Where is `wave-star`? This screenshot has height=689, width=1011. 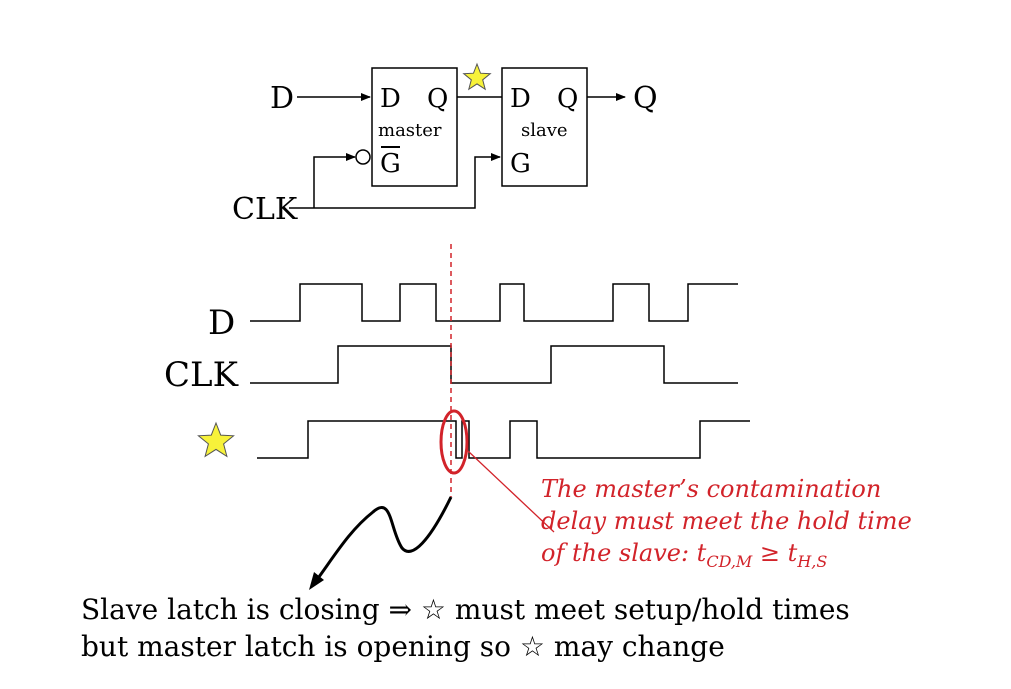 wave-star is located at coordinates (503, 439).